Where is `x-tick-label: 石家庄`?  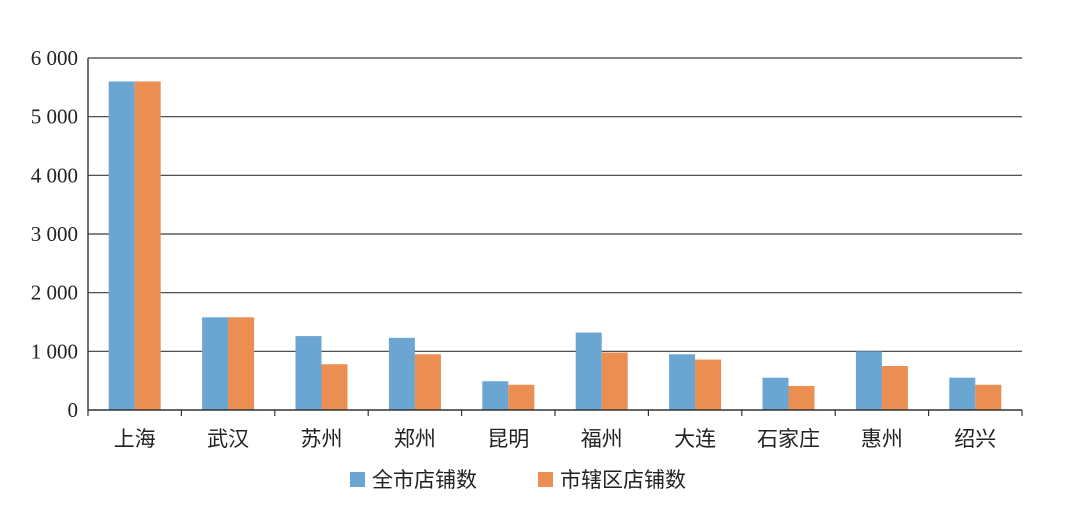
x-tick-label: 石家庄 is located at coordinates (788, 439).